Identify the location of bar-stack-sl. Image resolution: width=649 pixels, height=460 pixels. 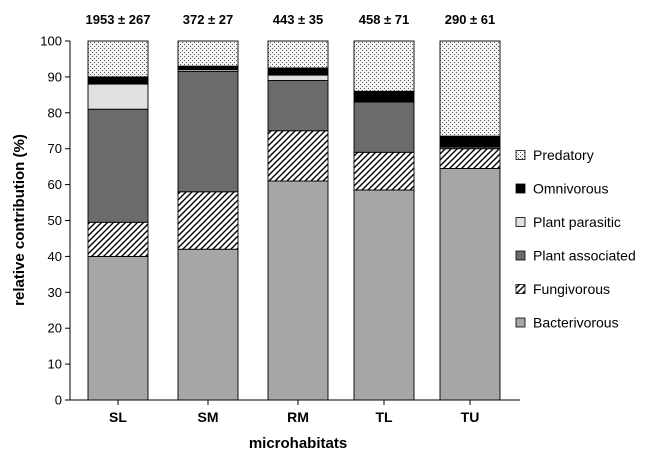
(118, 220).